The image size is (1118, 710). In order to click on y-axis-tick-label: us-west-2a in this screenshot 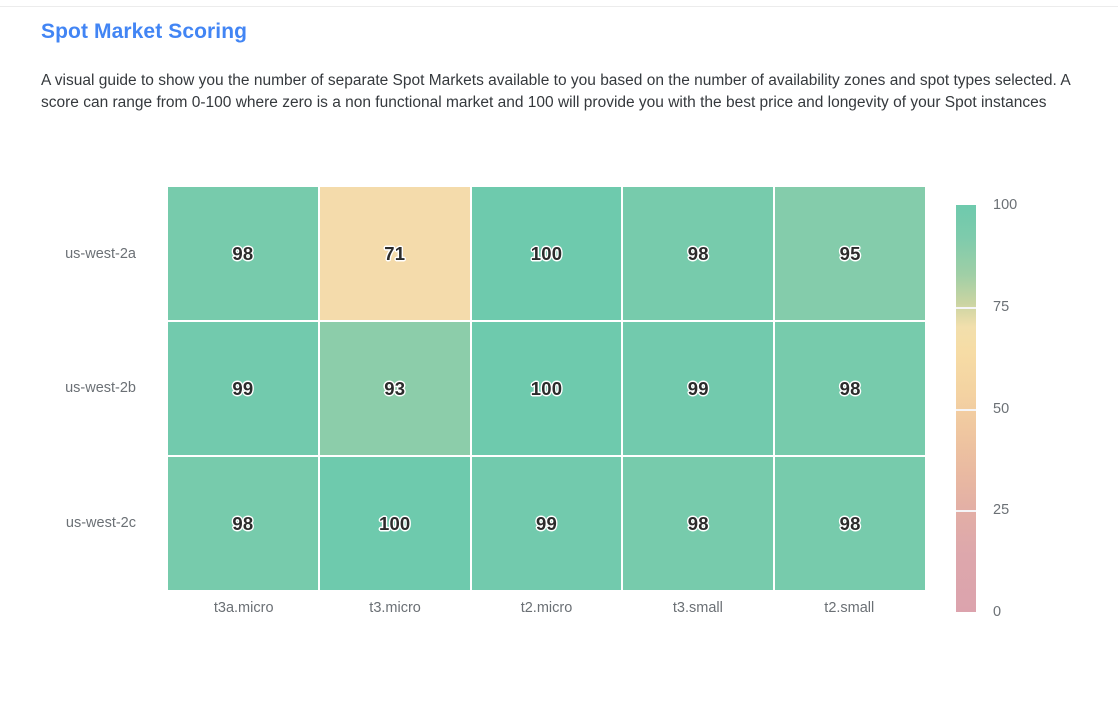, I will do `click(100, 254)`.